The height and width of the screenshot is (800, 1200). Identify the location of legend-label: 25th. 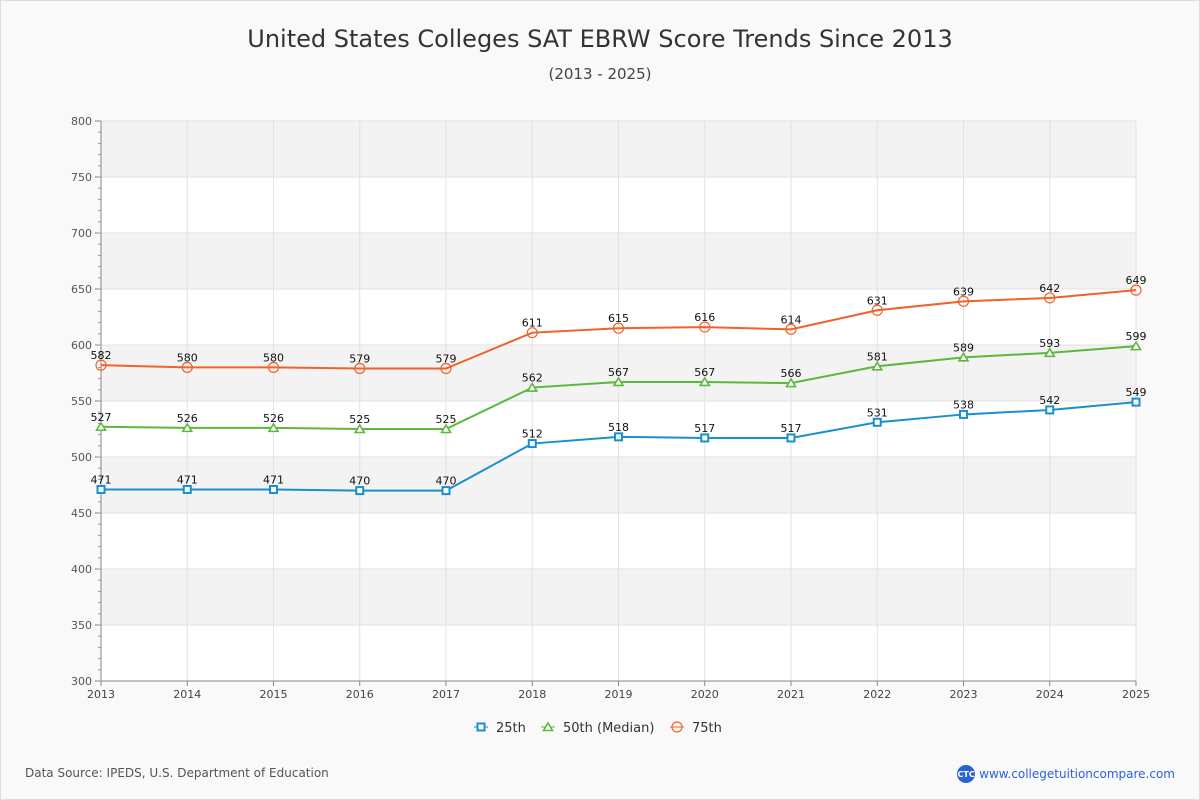
(511, 728).